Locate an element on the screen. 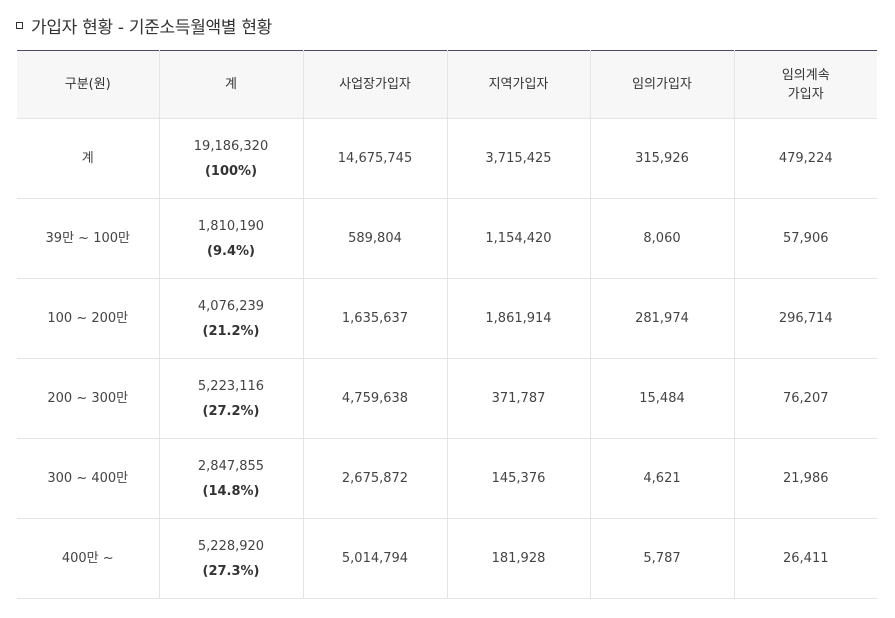  total-count: 1,810,190 is located at coordinates (231, 226).